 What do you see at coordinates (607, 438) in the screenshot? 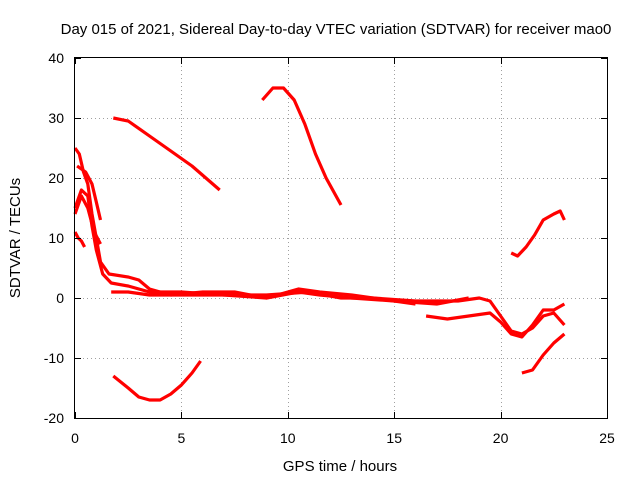
I see `x-tick-label: 25` at bounding box center [607, 438].